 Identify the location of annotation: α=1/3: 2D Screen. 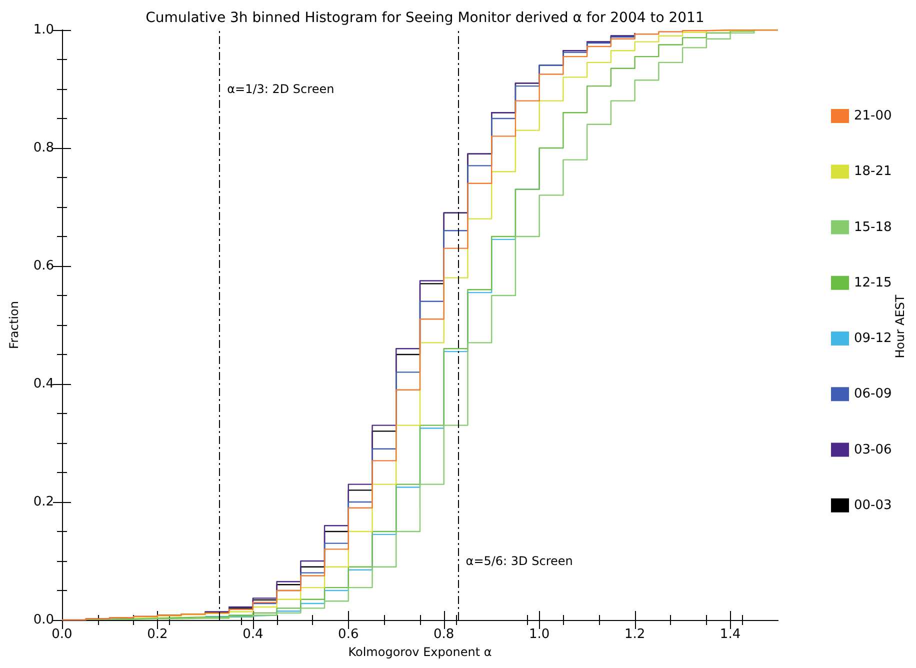
(280, 89).